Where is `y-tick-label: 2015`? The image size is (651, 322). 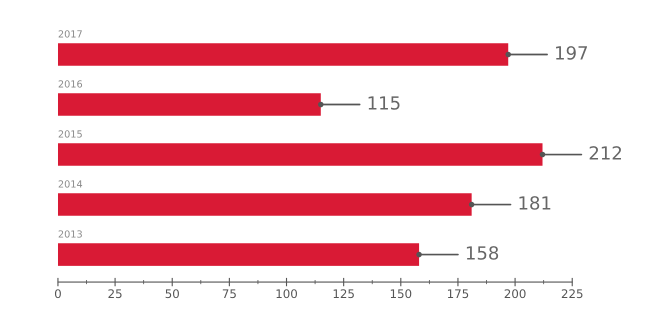
y-tick-label: 2015 is located at coordinates (70, 134).